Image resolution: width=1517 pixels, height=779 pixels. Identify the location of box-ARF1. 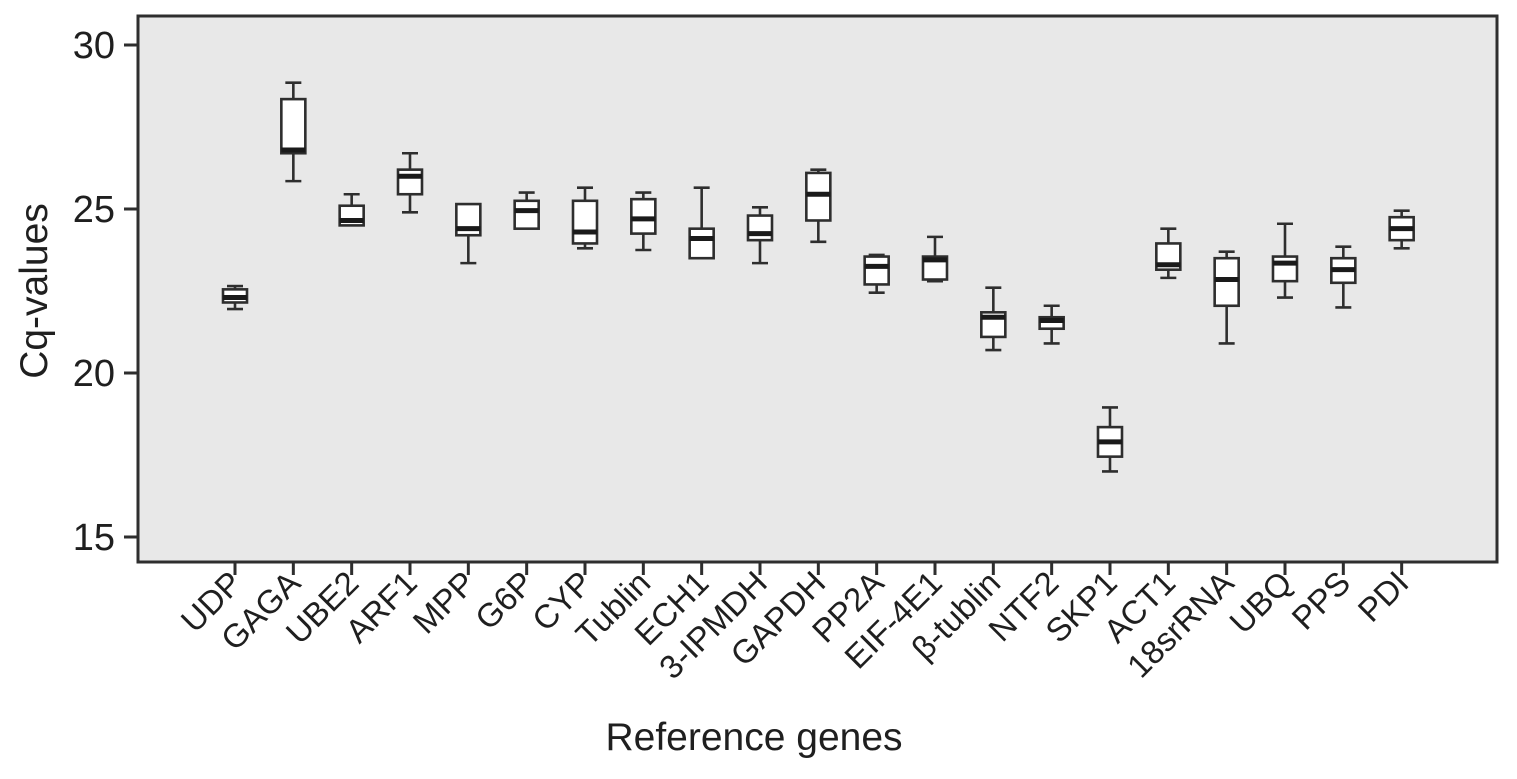
(410, 182).